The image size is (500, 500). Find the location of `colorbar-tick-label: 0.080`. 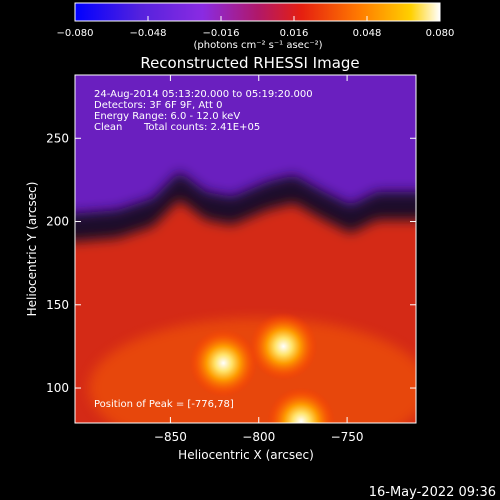

colorbar-tick-label: 0.080 is located at coordinates (440, 33).